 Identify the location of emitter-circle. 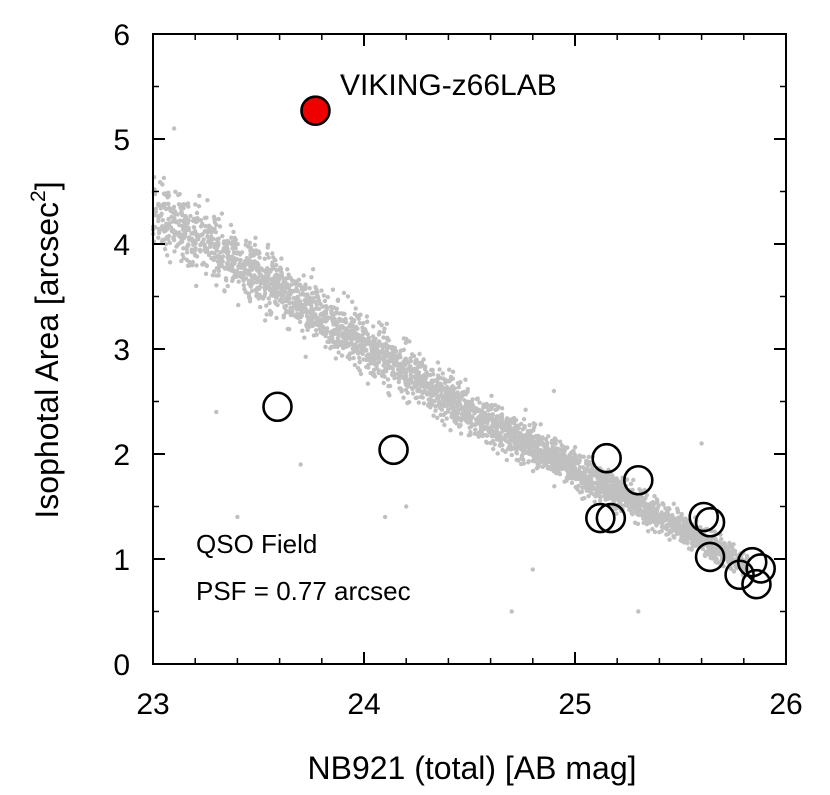
(704, 517).